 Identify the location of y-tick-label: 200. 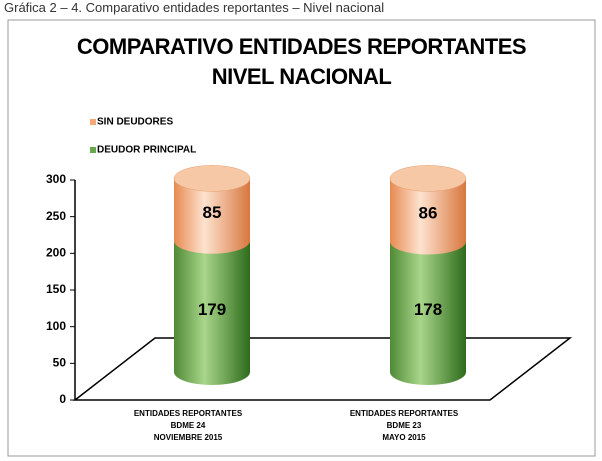
(56, 253).